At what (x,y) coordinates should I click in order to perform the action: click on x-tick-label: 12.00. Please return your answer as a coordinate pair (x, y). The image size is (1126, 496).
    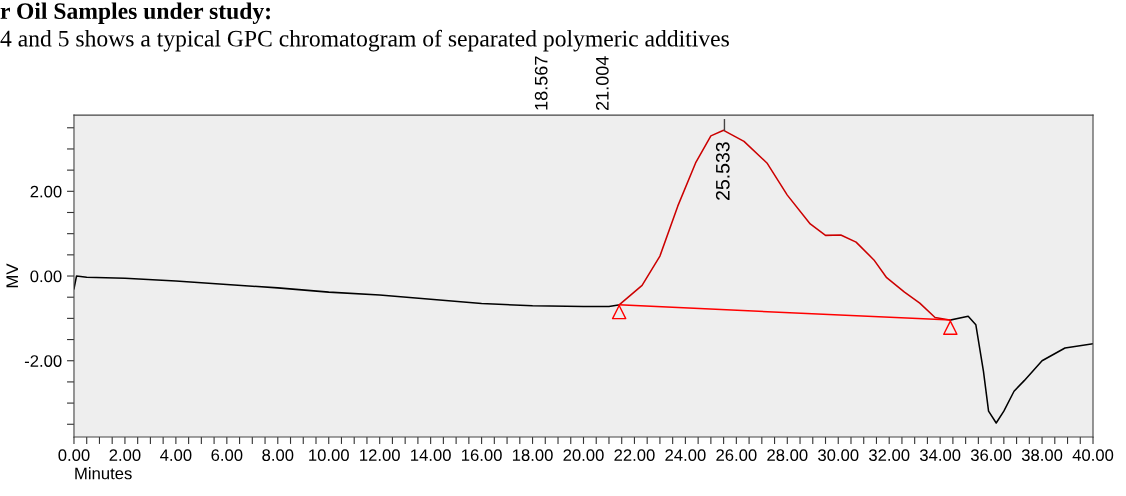
    Looking at the image, I should click on (380, 455).